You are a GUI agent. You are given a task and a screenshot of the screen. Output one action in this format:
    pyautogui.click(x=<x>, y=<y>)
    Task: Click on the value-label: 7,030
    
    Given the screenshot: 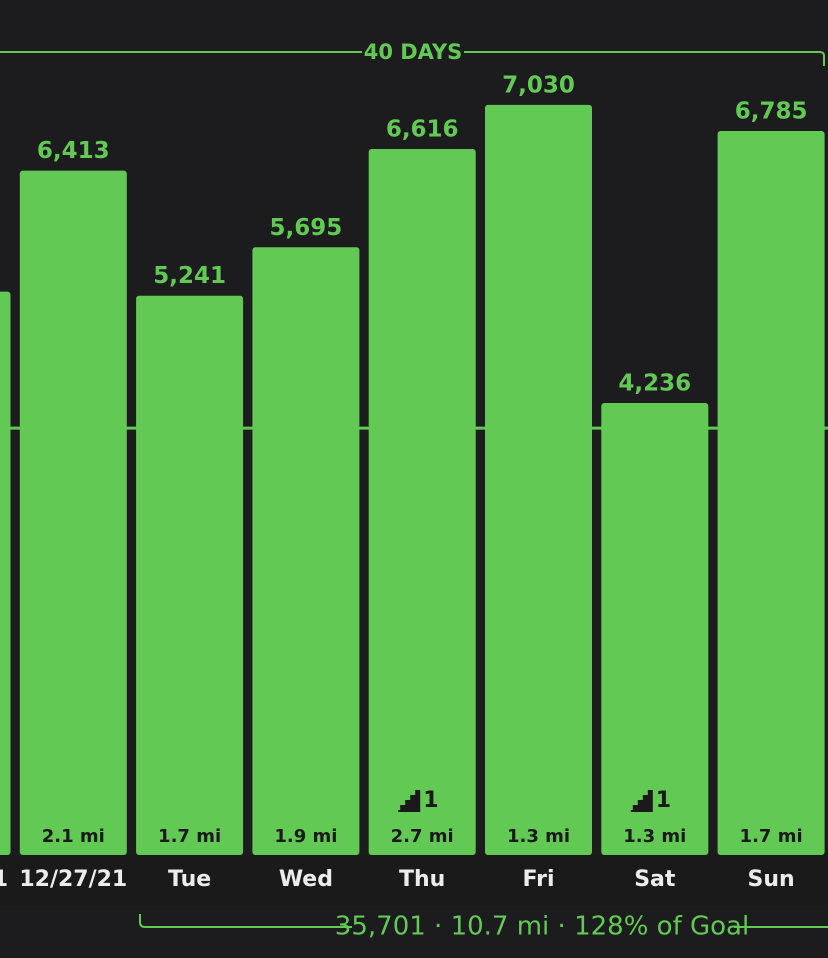 What is the action you would take?
    pyautogui.click(x=538, y=85)
    